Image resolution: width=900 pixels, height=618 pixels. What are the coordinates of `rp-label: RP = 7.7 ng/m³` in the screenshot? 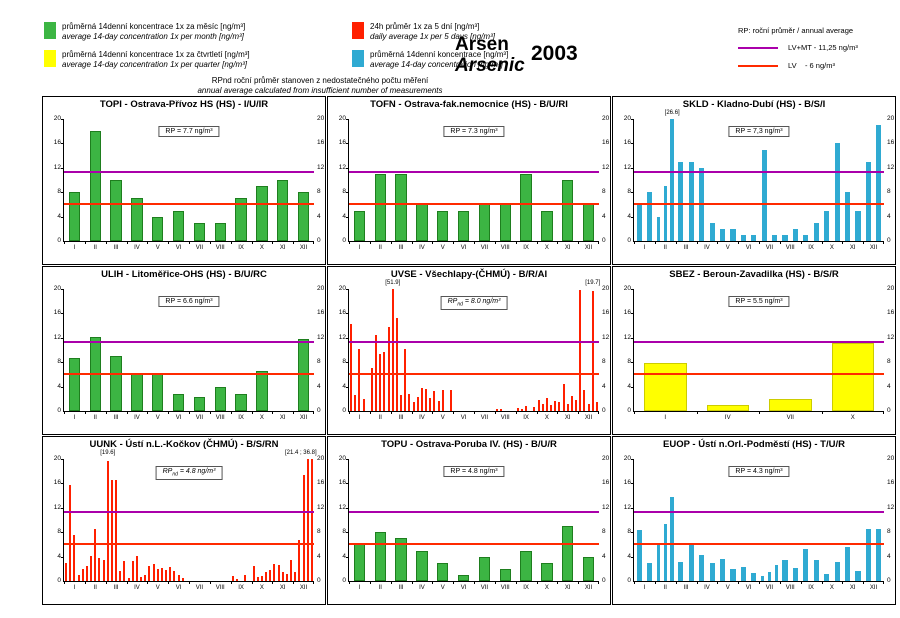 It's located at (189, 132).